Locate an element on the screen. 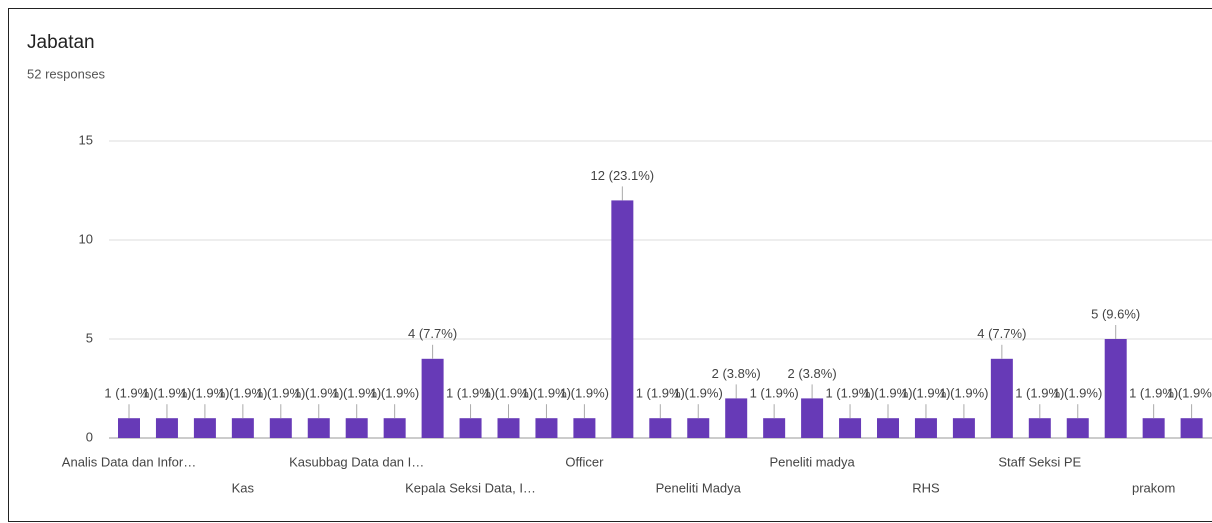 The image size is (1212, 523). y-tick-label: 15 is located at coordinates (86, 139).